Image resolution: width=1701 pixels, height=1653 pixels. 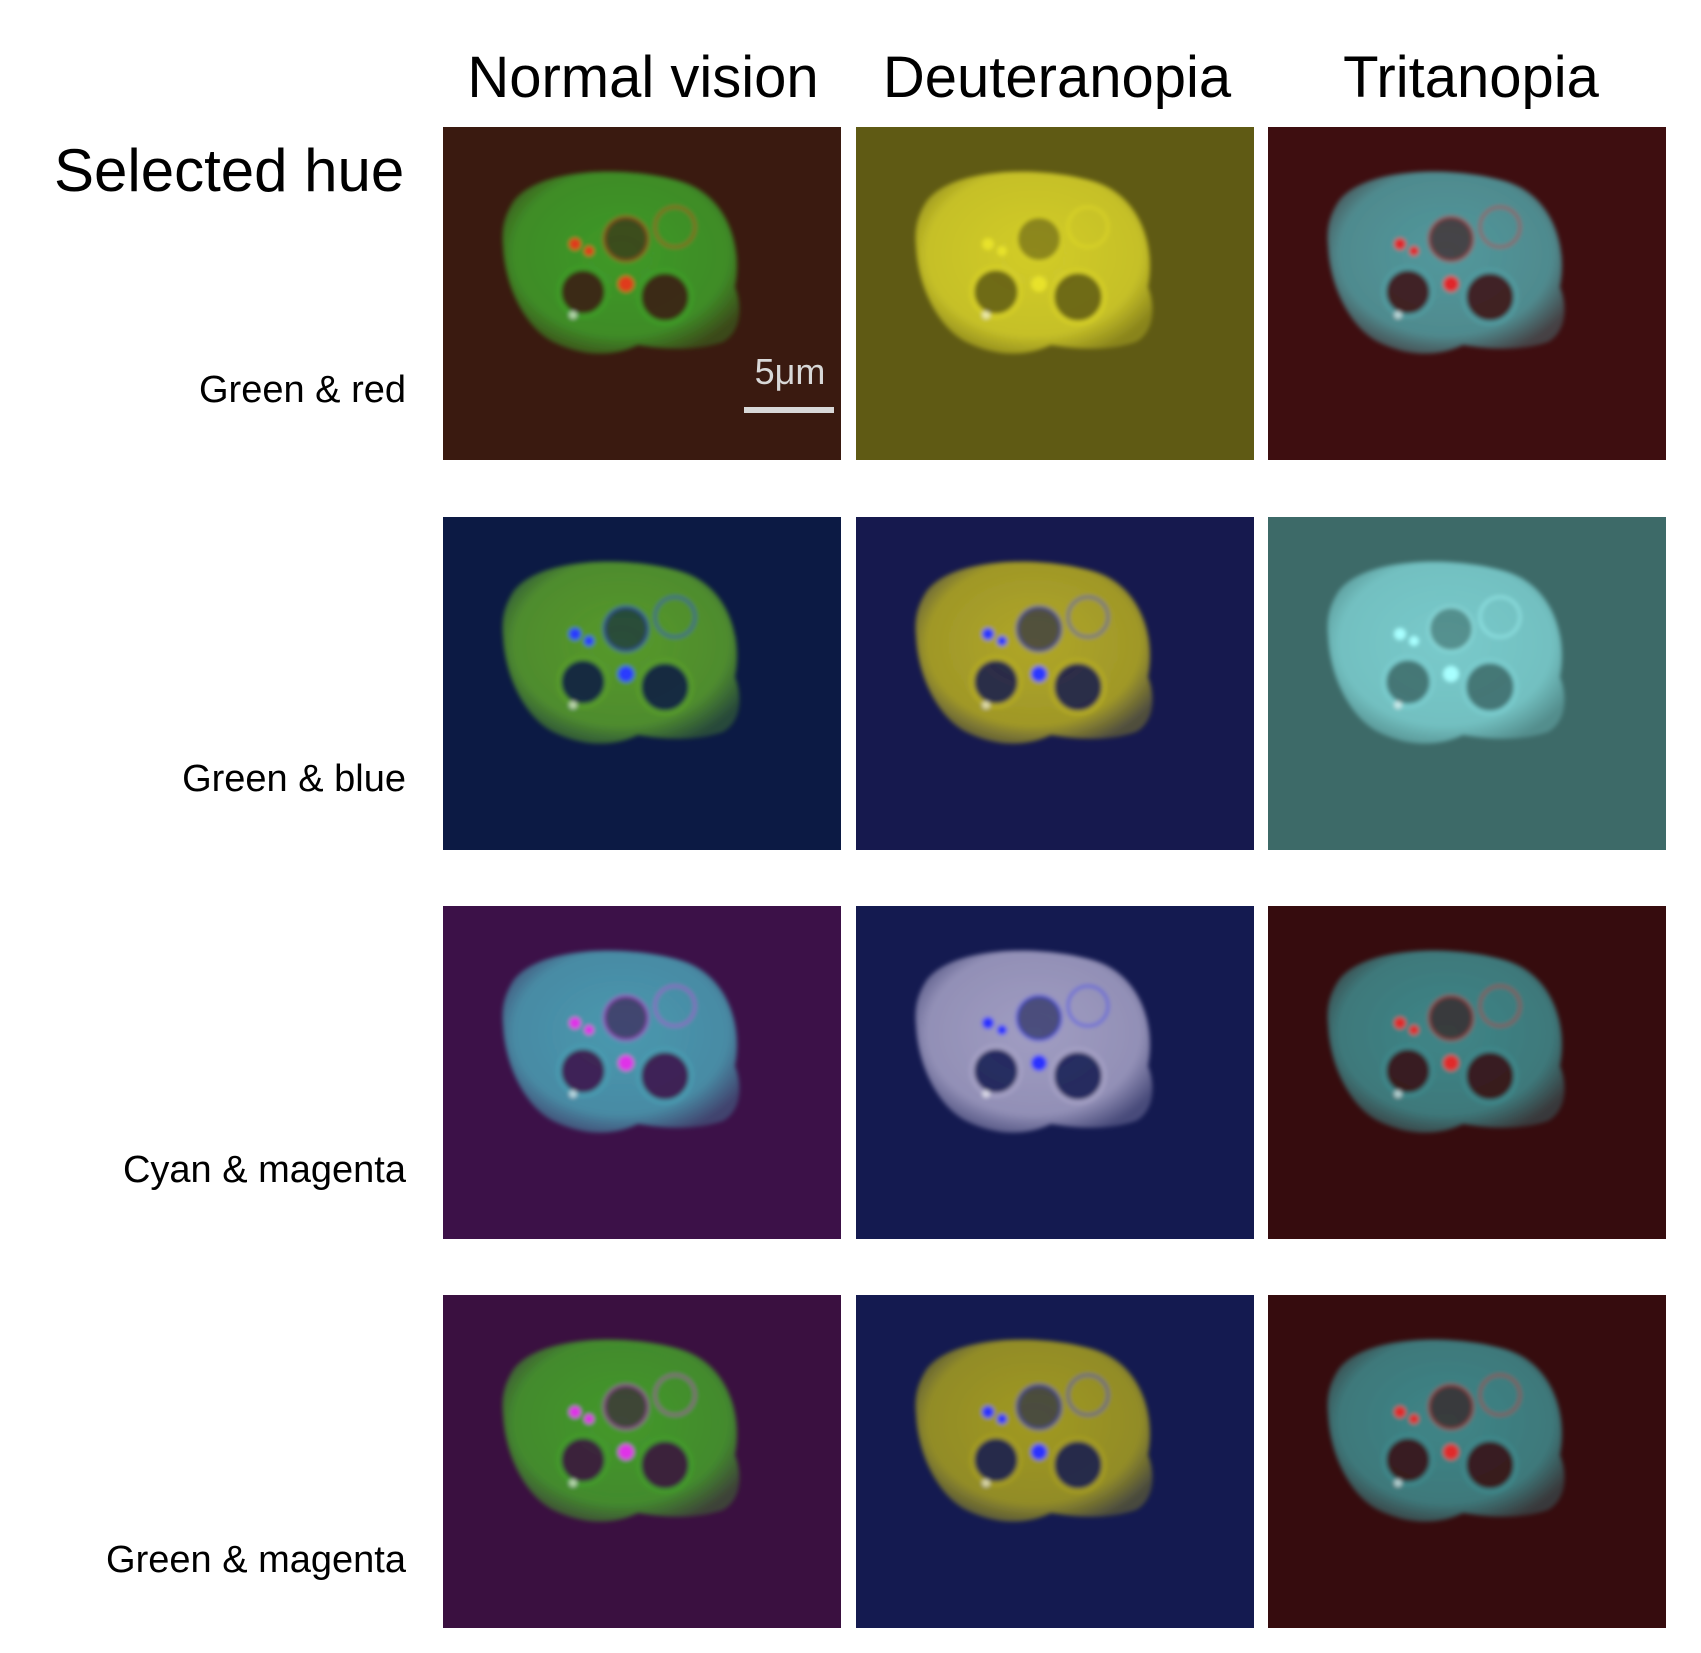 What do you see at coordinates (1057, 77) in the screenshot?
I see `column-header-deuteranopia: Deuteranopia` at bounding box center [1057, 77].